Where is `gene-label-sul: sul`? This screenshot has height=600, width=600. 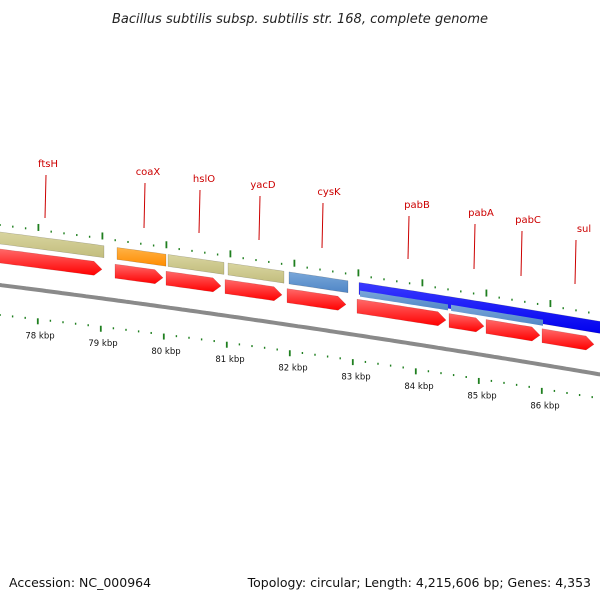 gene-label-sul: sul is located at coordinates (584, 229).